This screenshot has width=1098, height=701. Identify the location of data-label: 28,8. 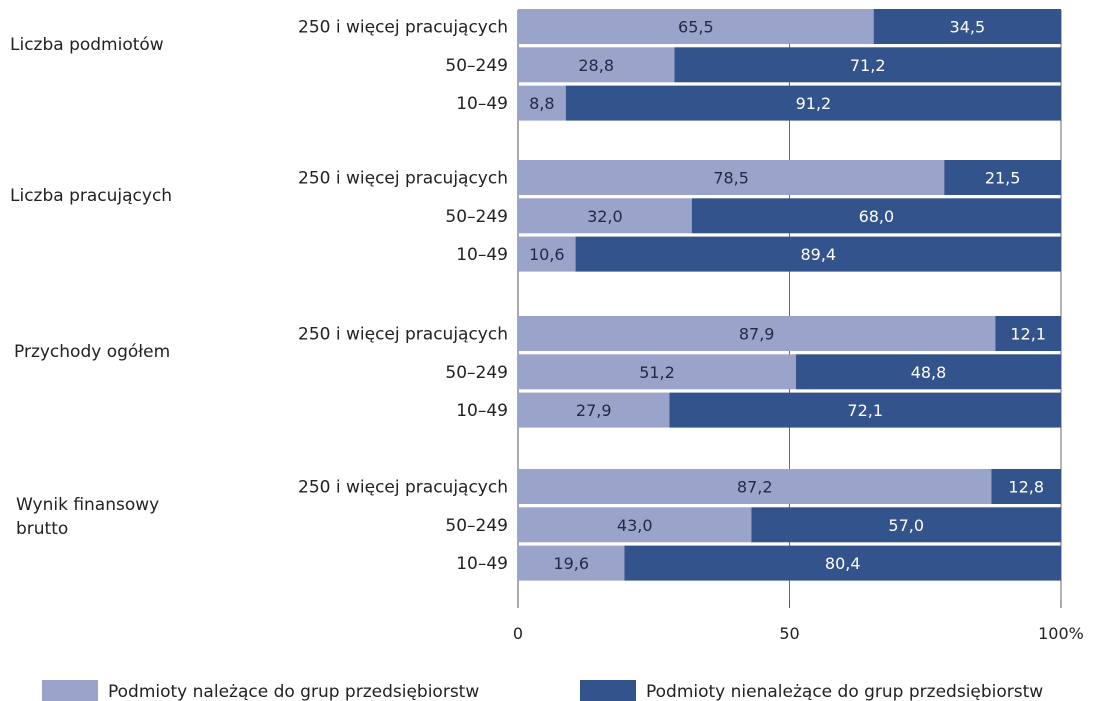
(596, 65).